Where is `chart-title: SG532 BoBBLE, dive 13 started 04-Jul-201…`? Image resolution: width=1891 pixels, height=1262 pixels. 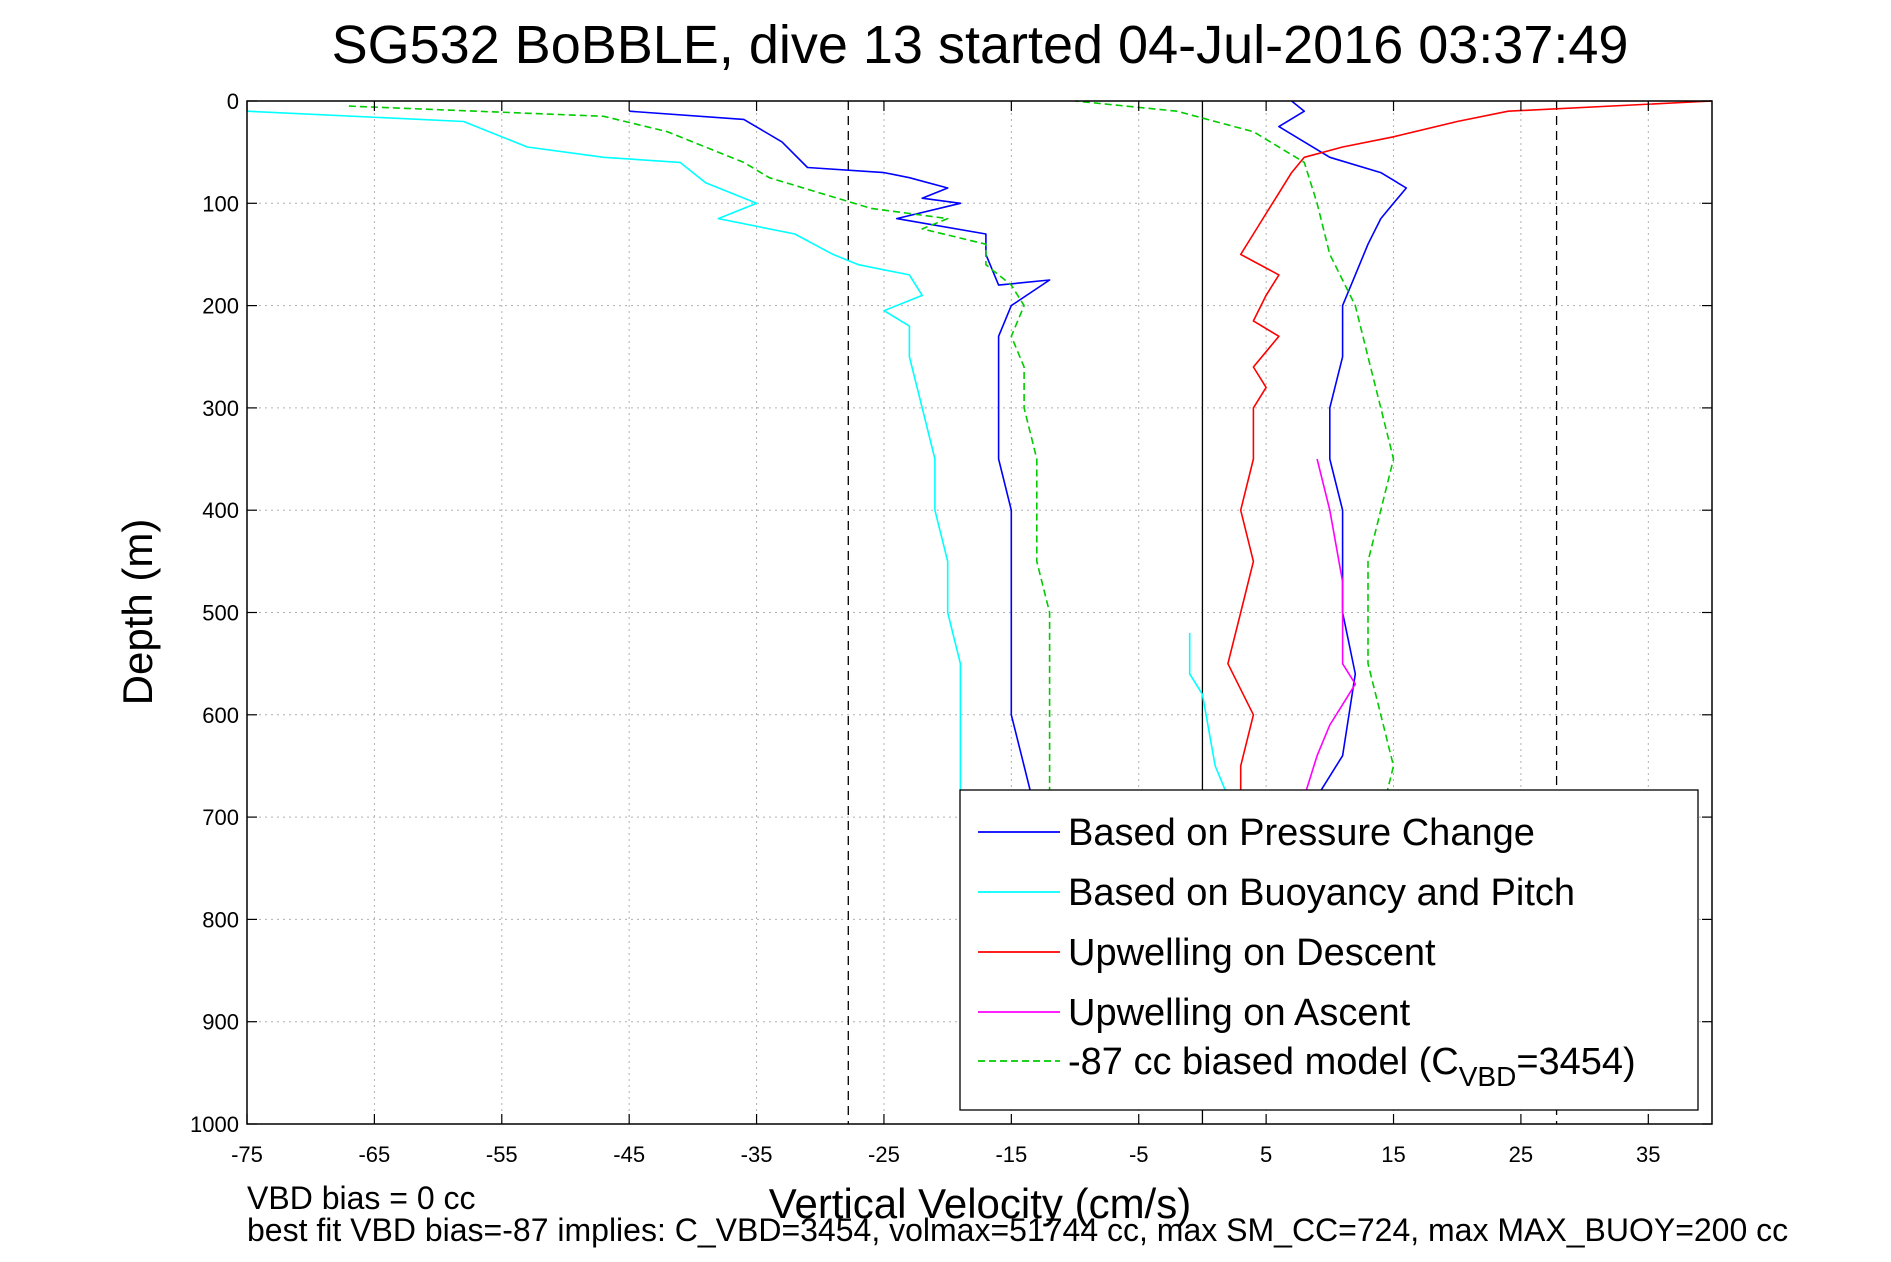 chart-title: SG532 BoBBLE, dive 13 started 04-Jul-201… is located at coordinates (980, 45).